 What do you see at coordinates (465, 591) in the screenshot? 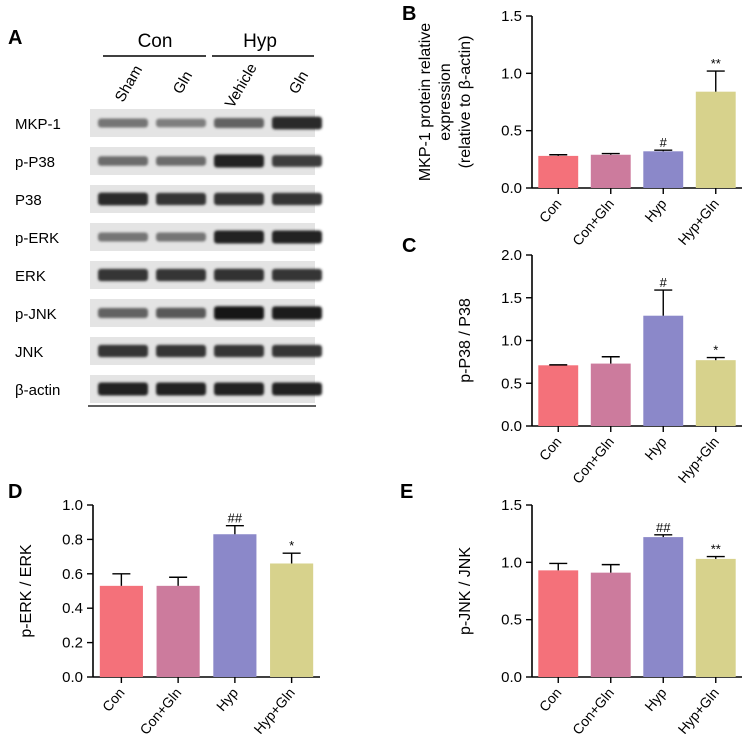
I see `y-axis-label: p-JNK / JNK` at bounding box center [465, 591].